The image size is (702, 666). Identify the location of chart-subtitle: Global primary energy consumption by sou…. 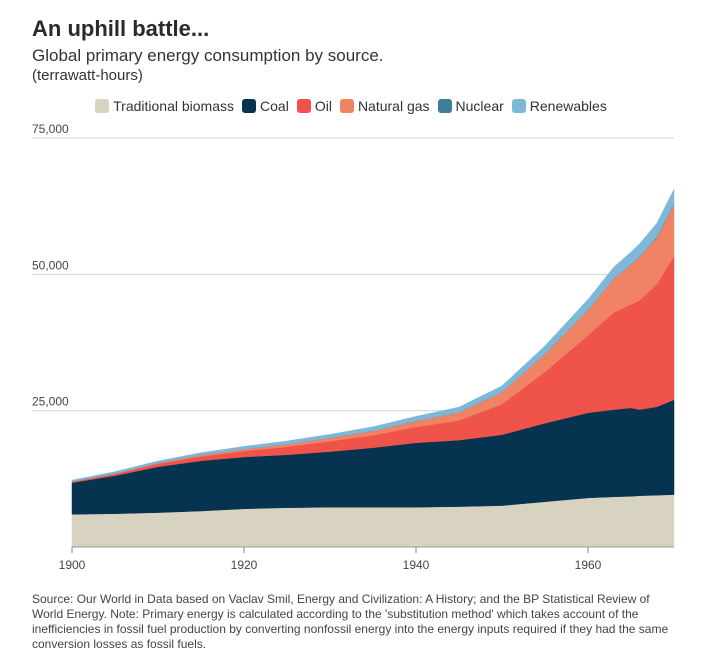
(208, 55).